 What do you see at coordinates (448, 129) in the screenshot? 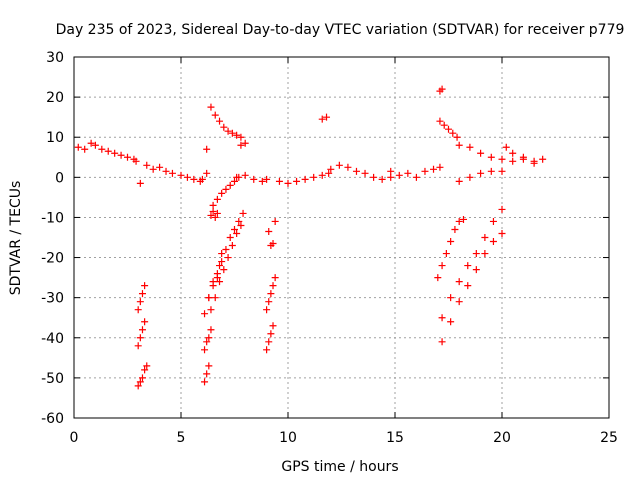
I see `series-arc-ab` at bounding box center [448, 129].